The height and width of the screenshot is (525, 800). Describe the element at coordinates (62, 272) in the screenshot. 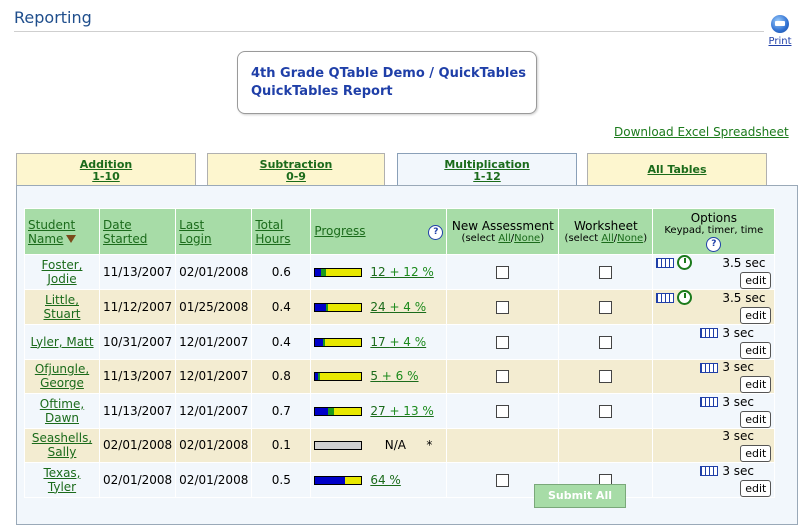

I see `student-name-link: Foster, Jodie` at that location.